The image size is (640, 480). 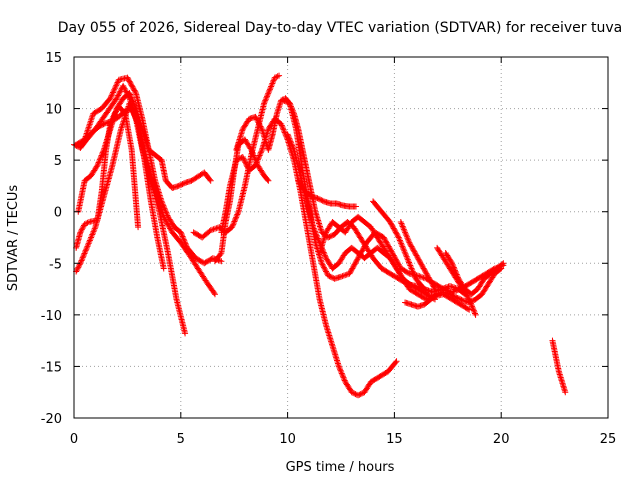 I want to click on x-axis-label: GPS time / hours, so click(x=340, y=467).